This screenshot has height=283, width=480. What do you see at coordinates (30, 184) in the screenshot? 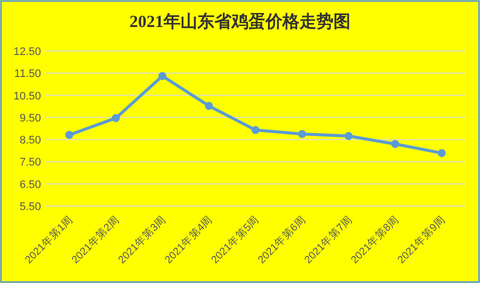
I see `y-tick-label: 6.50` at bounding box center [30, 184].